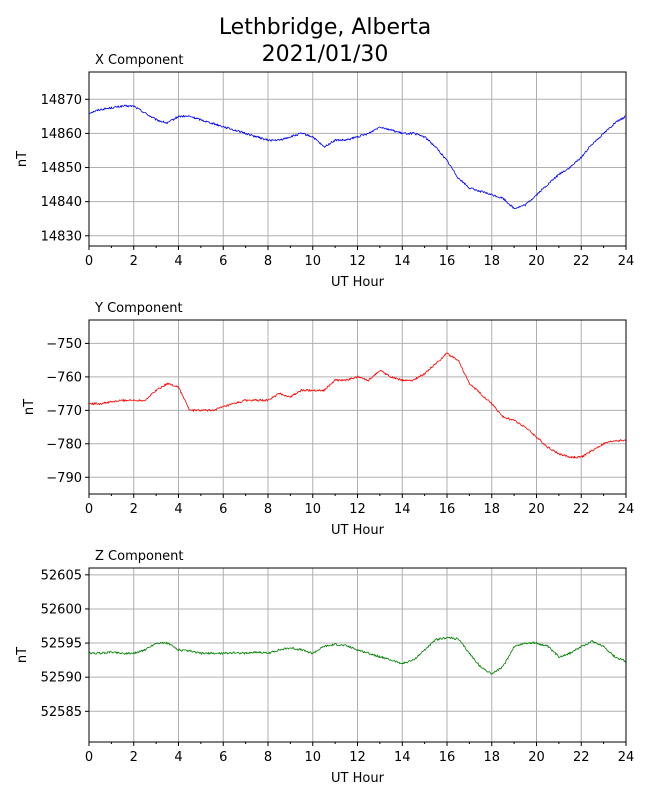  I want to click on figure-title-location: Lethbridge, Alberta, so click(325, 27).